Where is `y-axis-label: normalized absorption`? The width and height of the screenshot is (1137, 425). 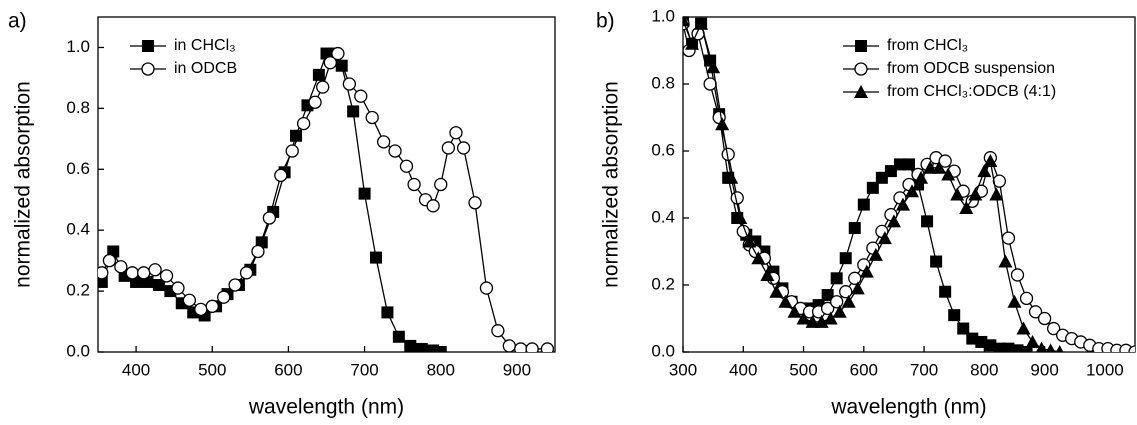 y-axis-label: normalized absorption is located at coordinates (23, 184).